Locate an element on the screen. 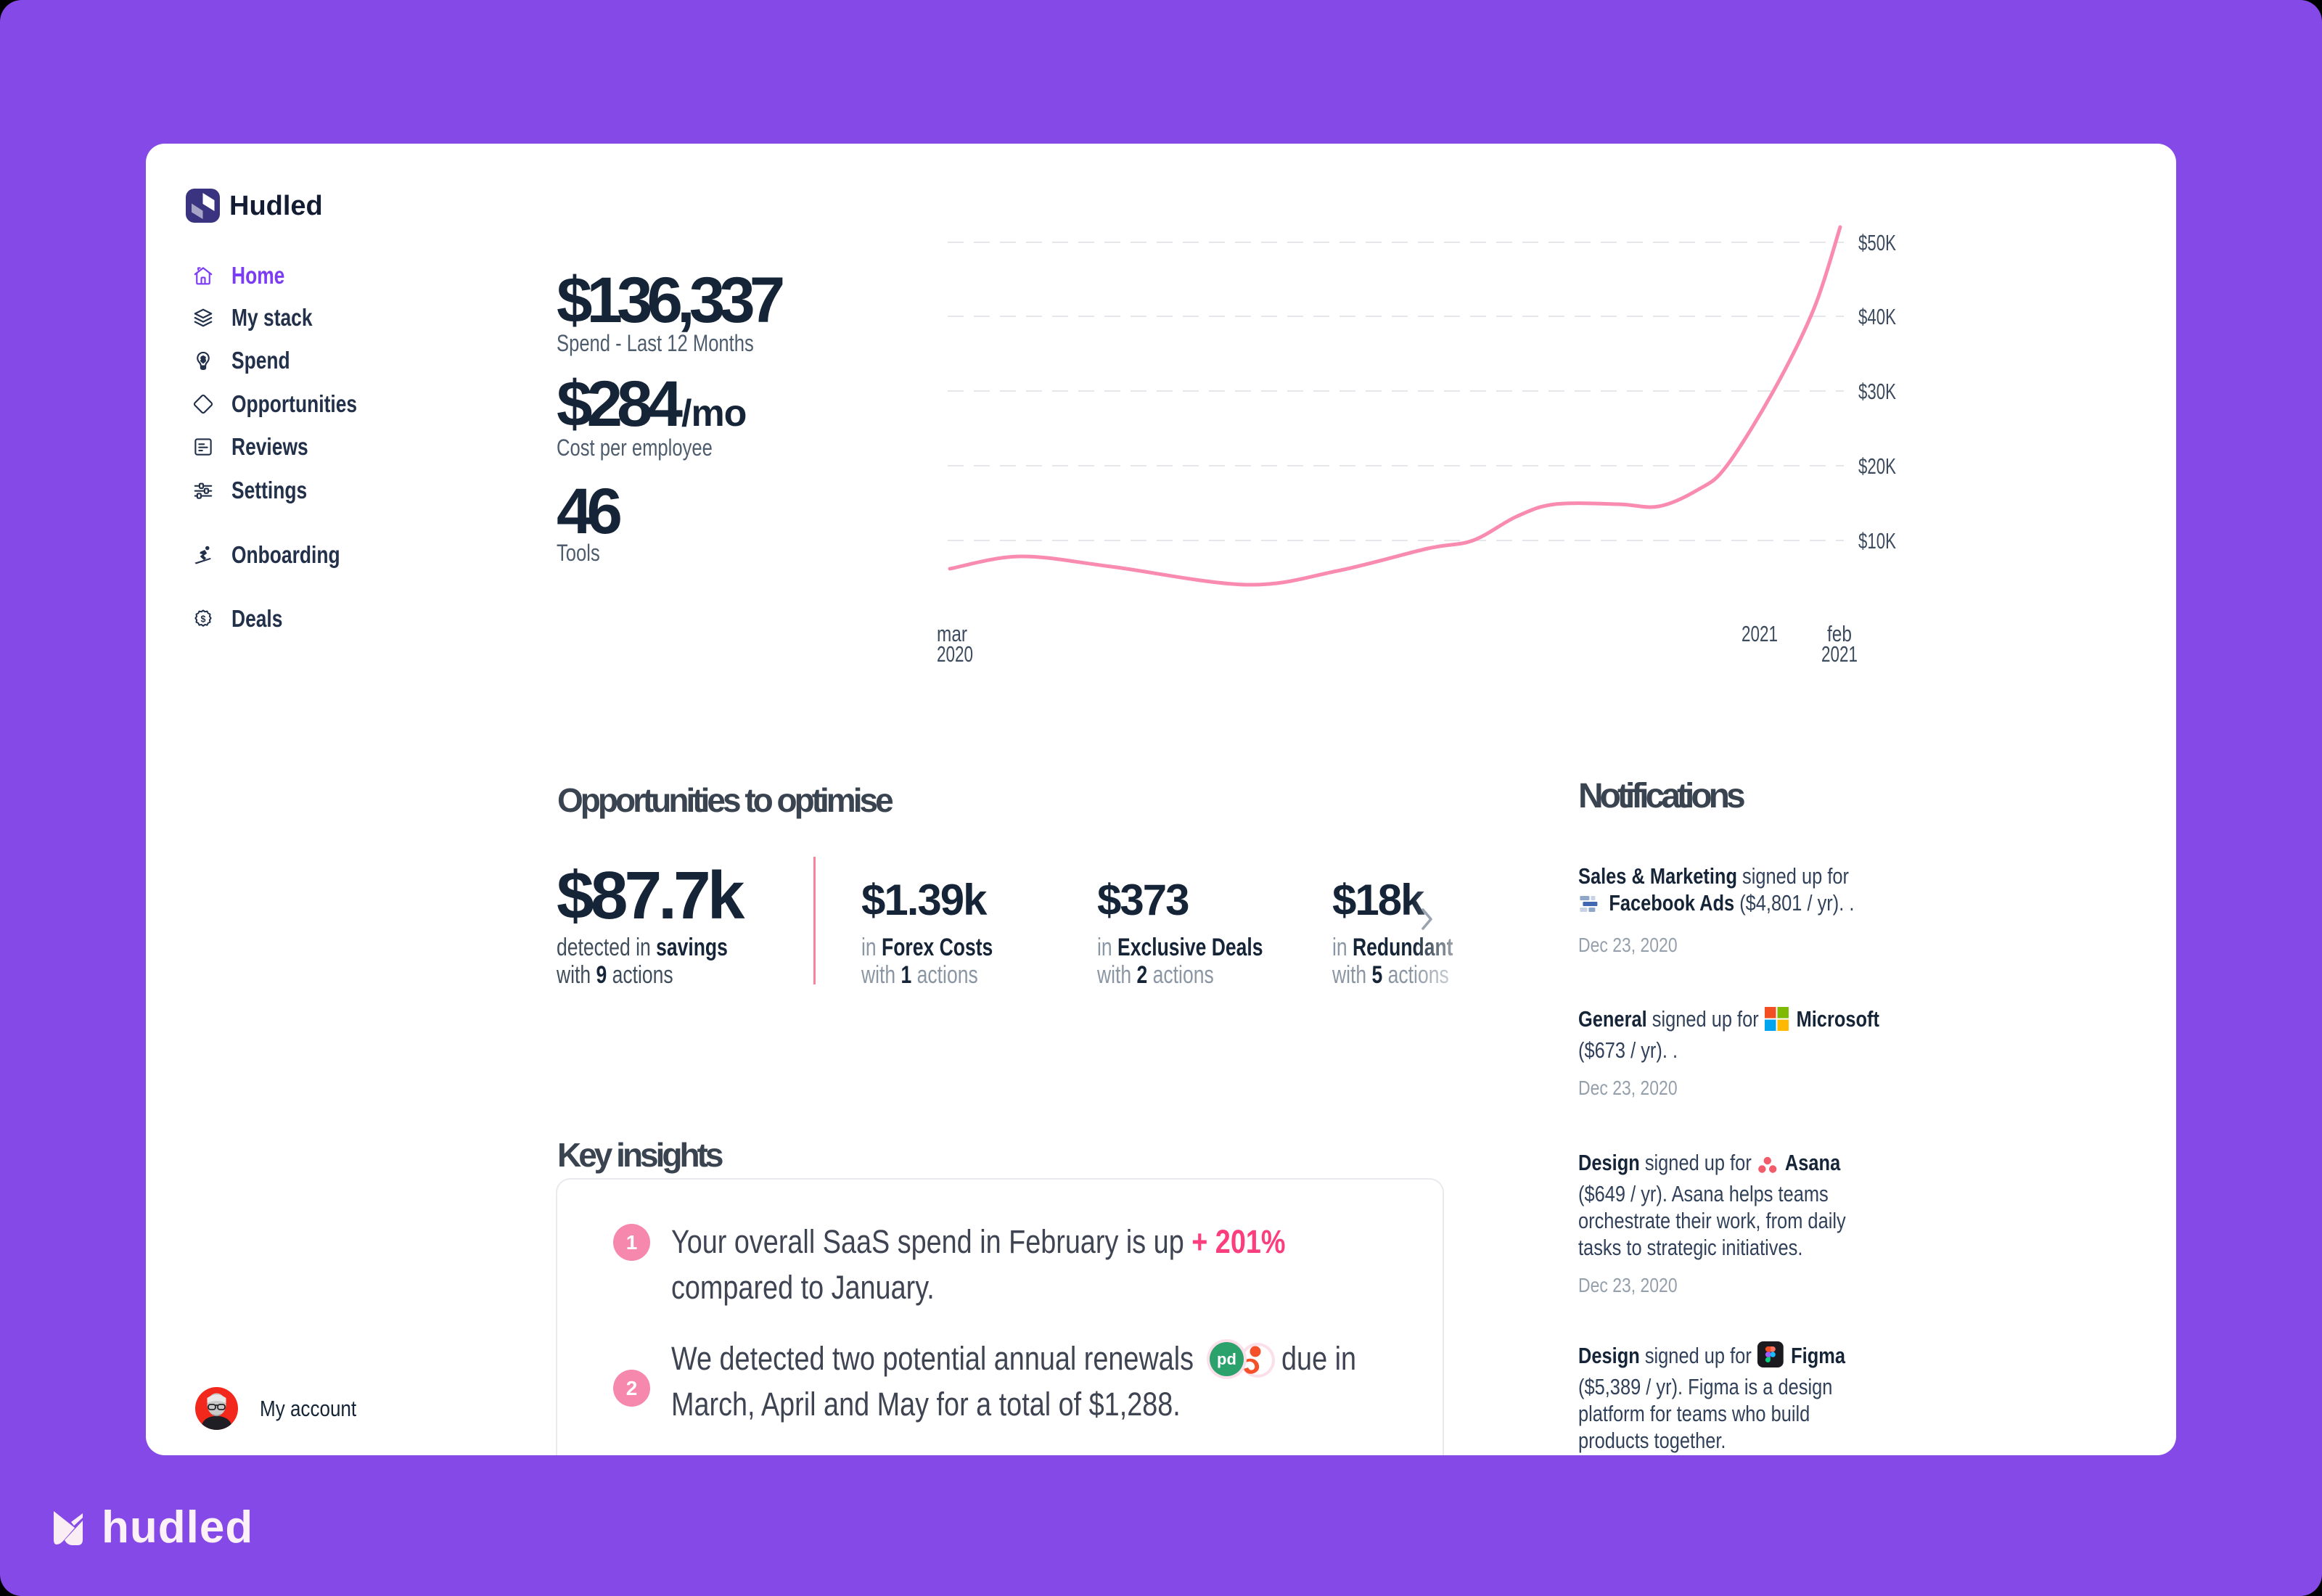  svg-text: $30K is located at coordinates (1877, 392).